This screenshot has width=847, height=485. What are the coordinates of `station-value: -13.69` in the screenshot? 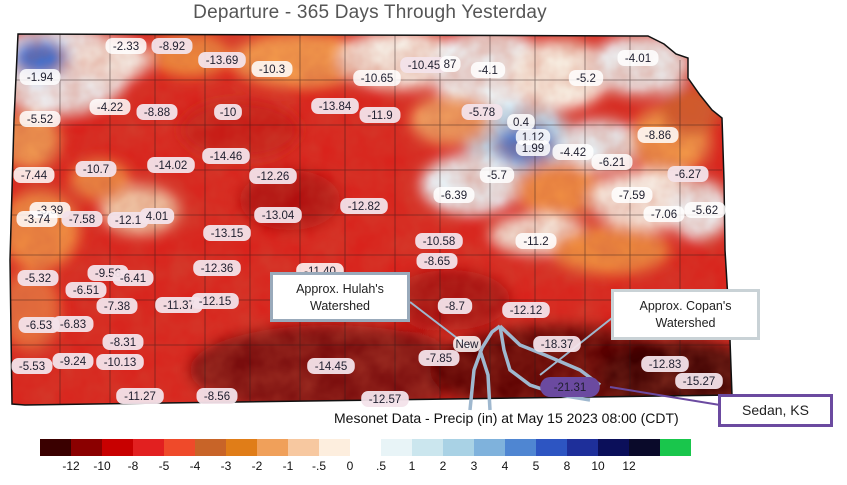 It's located at (222, 61).